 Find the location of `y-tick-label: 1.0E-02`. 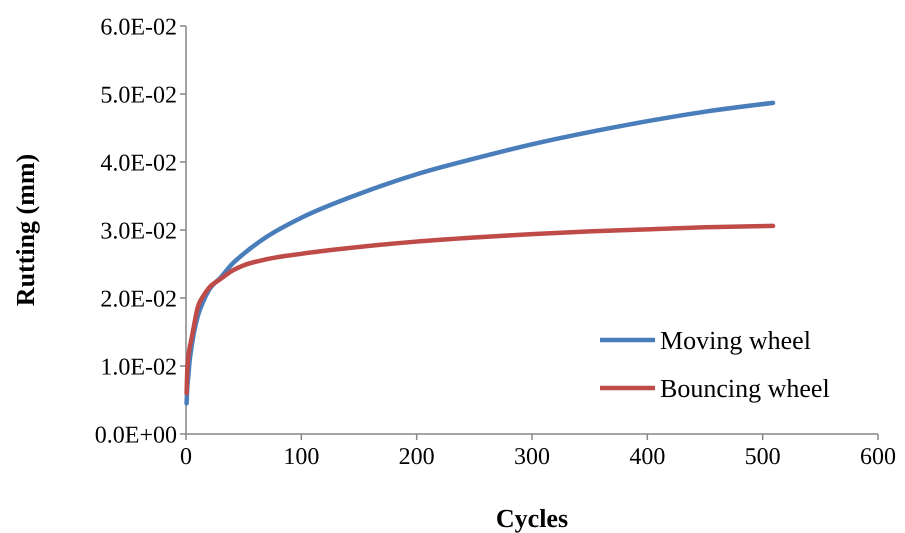

y-tick-label: 1.0E-02 is located at coordinates (138, 367).